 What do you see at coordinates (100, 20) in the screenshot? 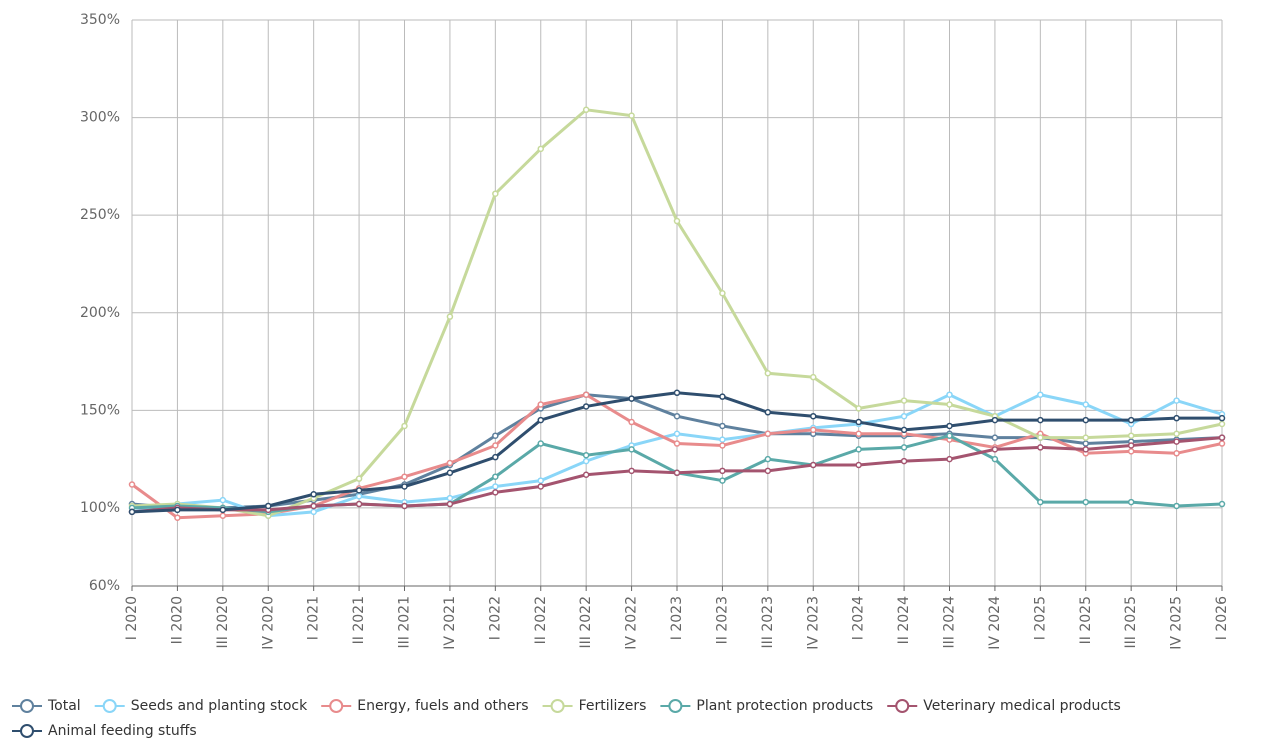
I see `y-tick-label: 350%` at bounding box center [100, 20].